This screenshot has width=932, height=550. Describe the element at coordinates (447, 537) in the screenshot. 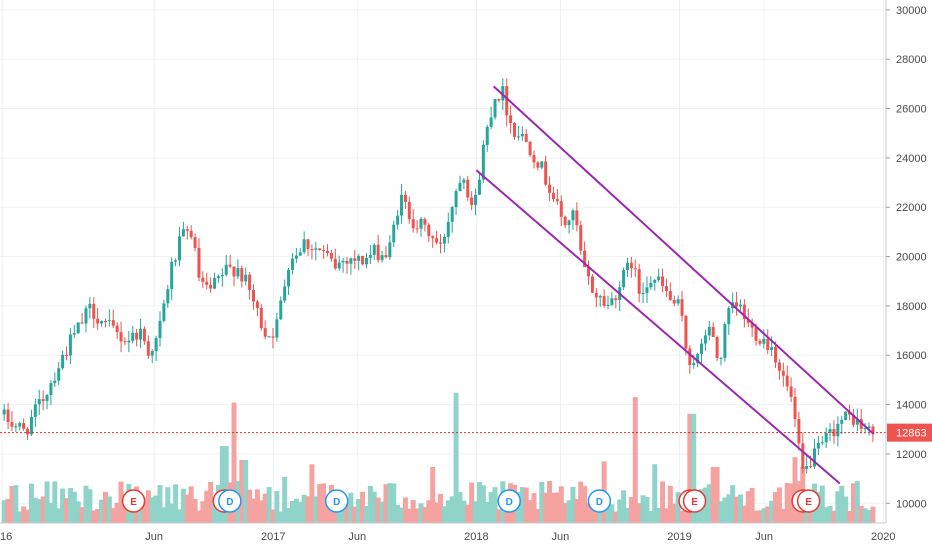

I see `time-axis: 16 Jun 2017 Jun 2018 Jun 2019 Jun 2020` at that location.